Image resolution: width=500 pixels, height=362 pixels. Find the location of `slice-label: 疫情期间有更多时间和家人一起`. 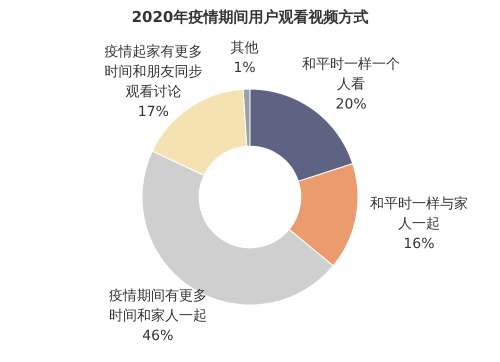

slice-label: 疫情期间有更多时间和家人一起 is located at coordinates (157, 306).